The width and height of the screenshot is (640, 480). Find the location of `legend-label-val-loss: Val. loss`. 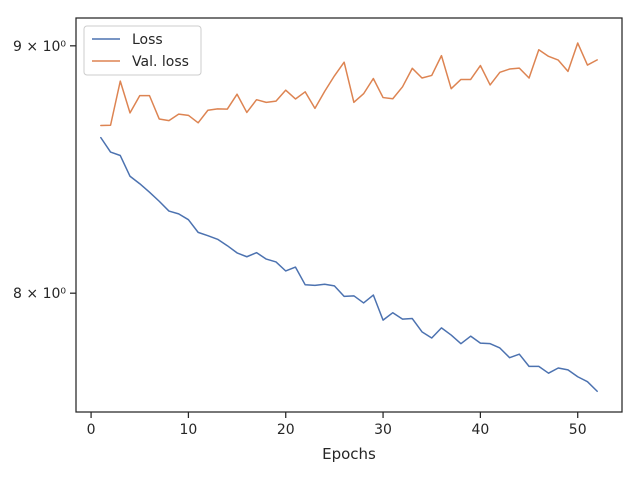

legend-label-val-loss: Val. loss is located at coordinates (160, 62).